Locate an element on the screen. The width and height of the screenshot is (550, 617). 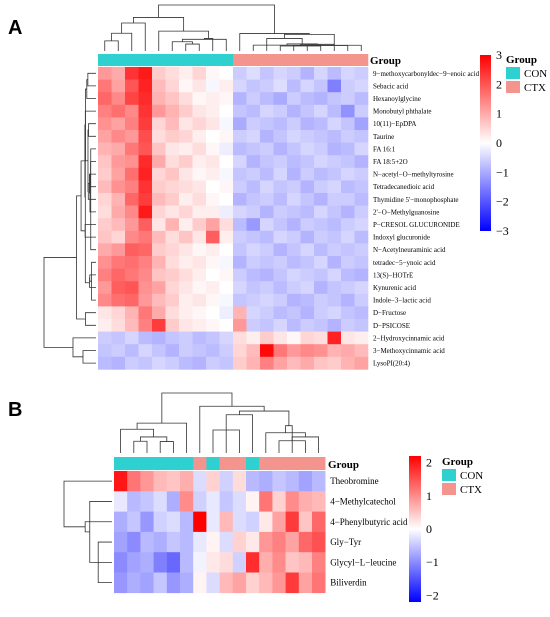
panel-b-group-annotation-bar is located at coordinates (220, 463).